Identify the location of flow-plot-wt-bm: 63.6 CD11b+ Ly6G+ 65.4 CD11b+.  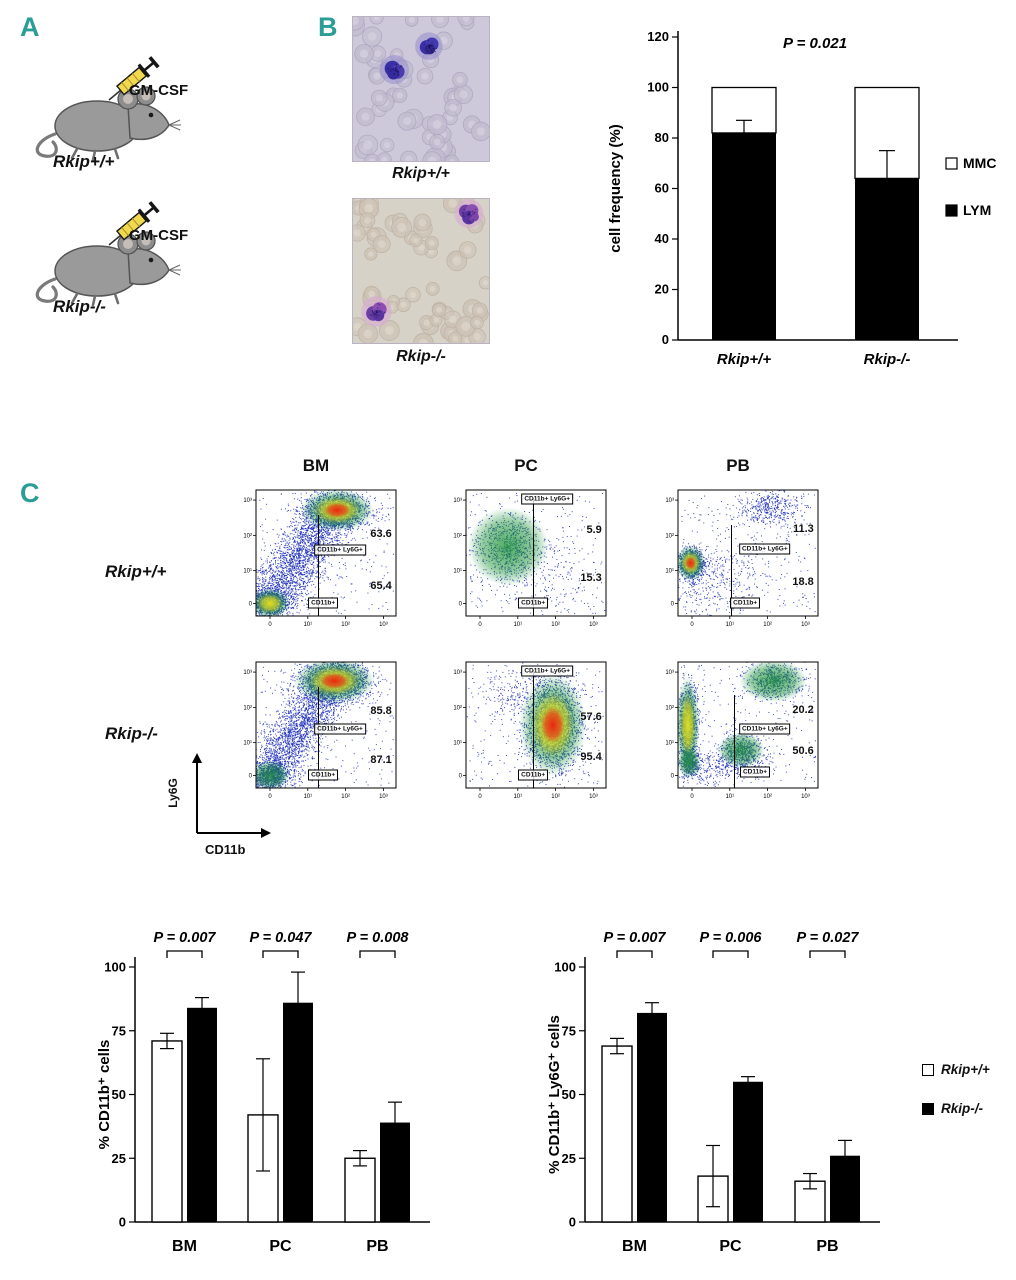
(316, 565).